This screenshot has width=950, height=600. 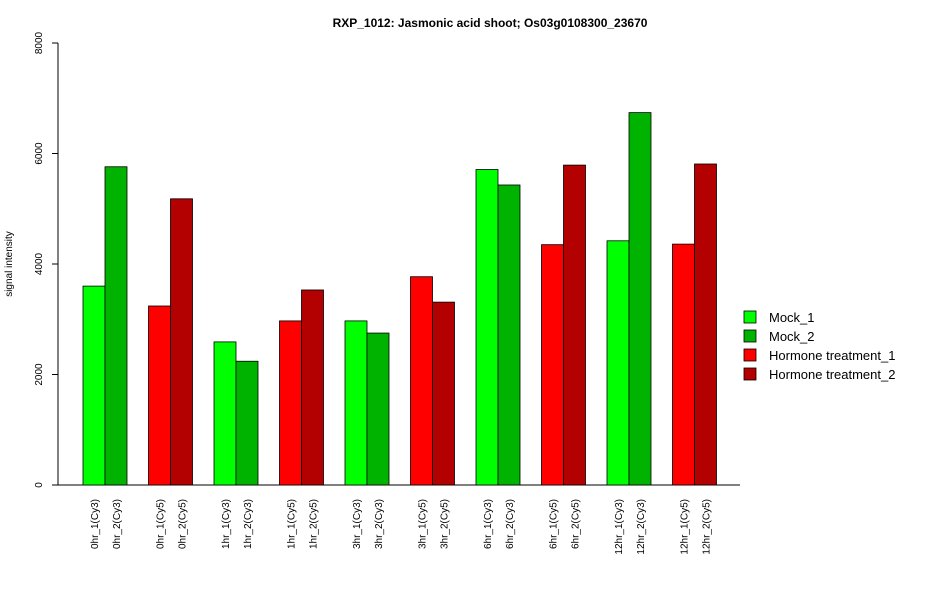 I want to click on y-axis-label: signal intensity, so click(x=9, y=264).